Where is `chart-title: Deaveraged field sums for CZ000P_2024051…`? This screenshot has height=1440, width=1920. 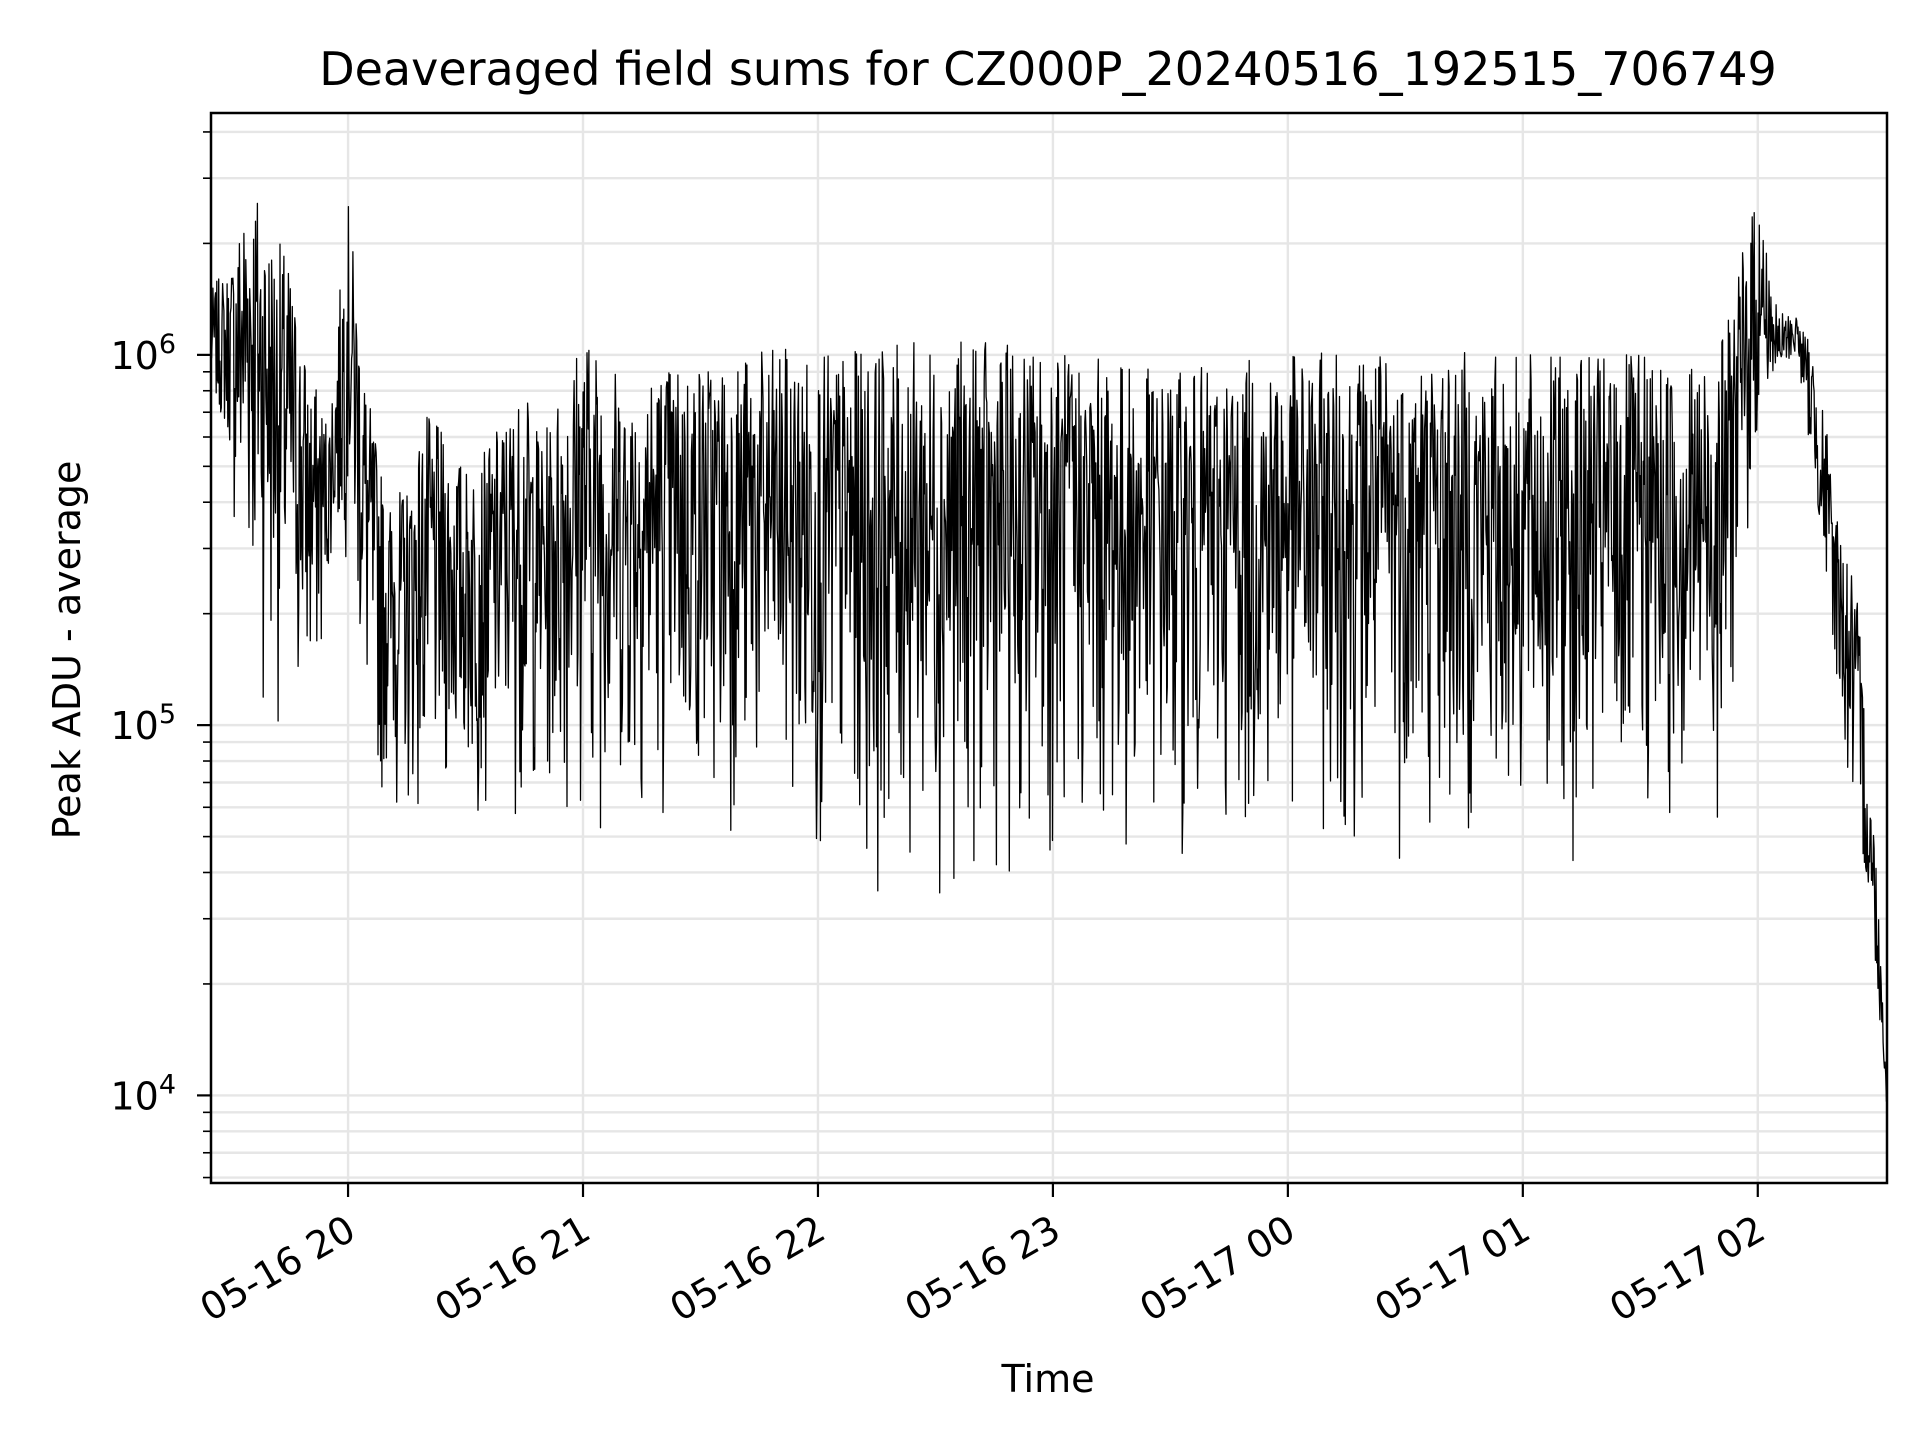
chart-title: Deaveraged field sums for CZ000P_2024051… is located at coordinates (1048, 69).